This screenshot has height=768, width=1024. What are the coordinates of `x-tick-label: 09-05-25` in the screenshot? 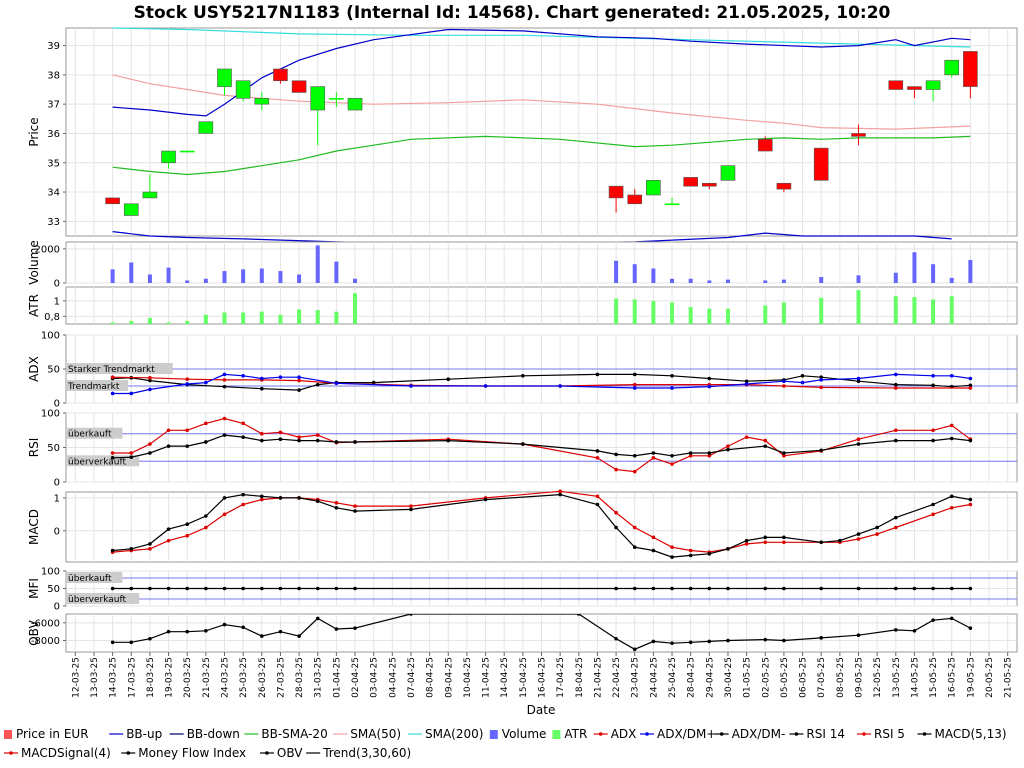 It's located at (860, 677).